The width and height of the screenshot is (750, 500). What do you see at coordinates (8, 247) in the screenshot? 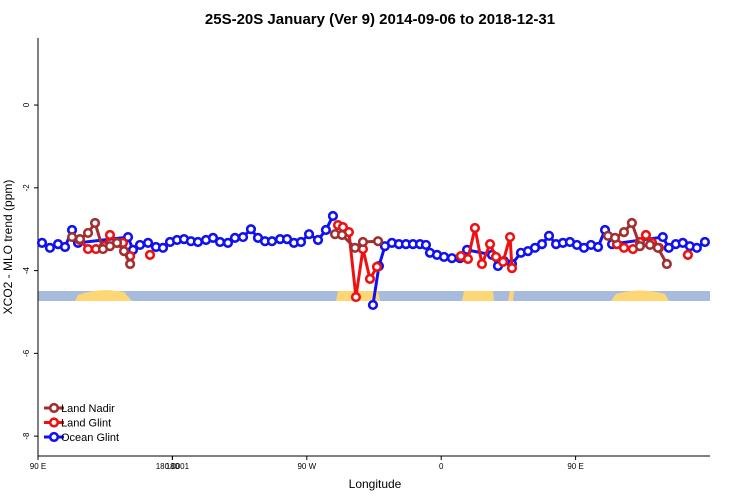
I see `y-axis-label: XCO2 - MLO trend (ppm)` at bounding box center [8, 247].